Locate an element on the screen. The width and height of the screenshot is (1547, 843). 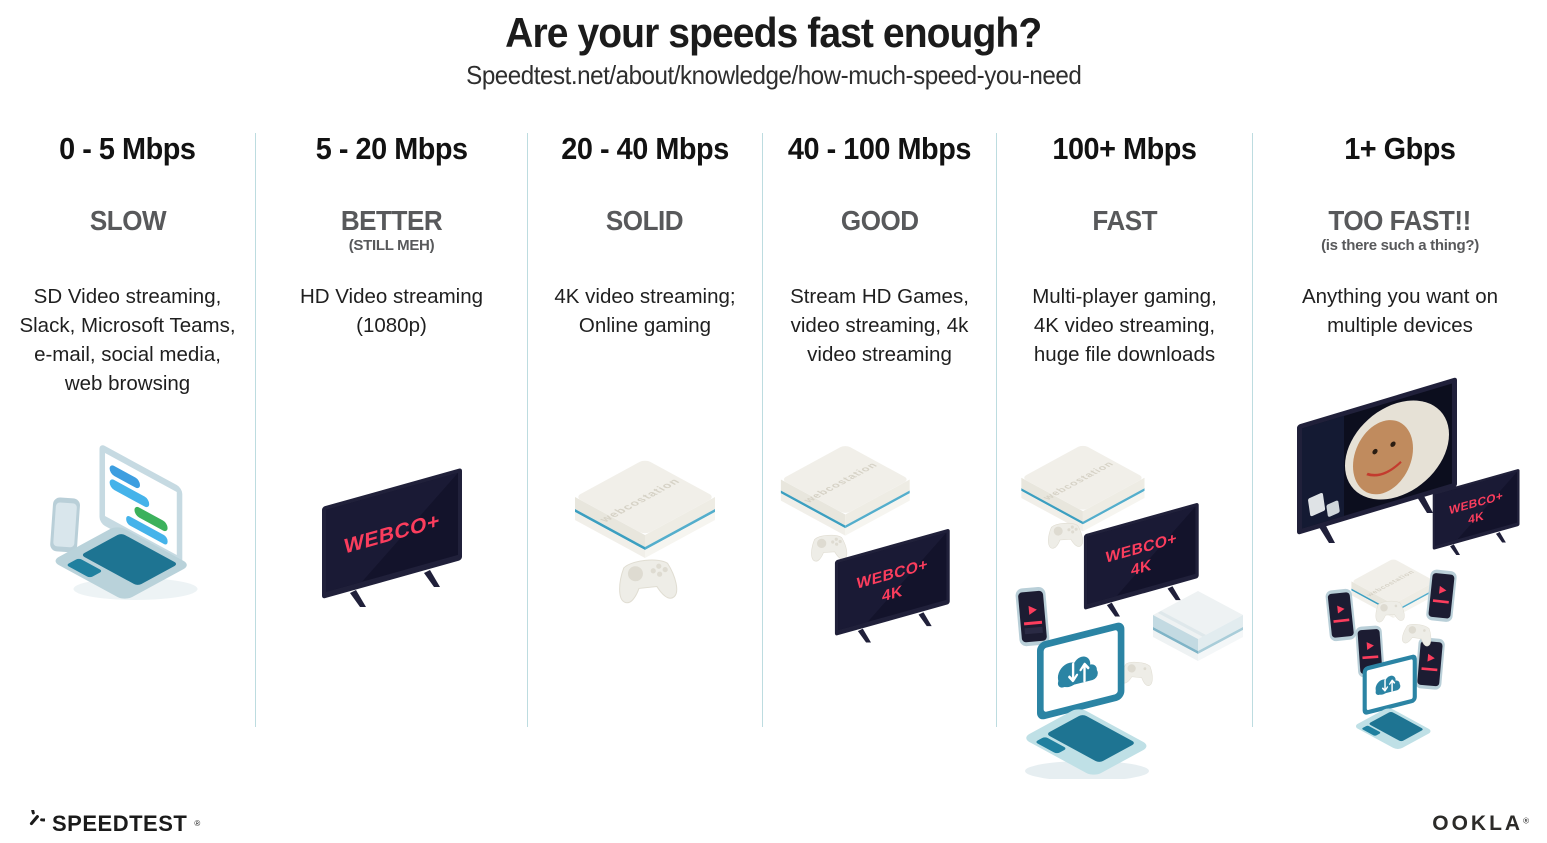
ookla-logo: OOKLA® is located at coordinates (1480, 824).